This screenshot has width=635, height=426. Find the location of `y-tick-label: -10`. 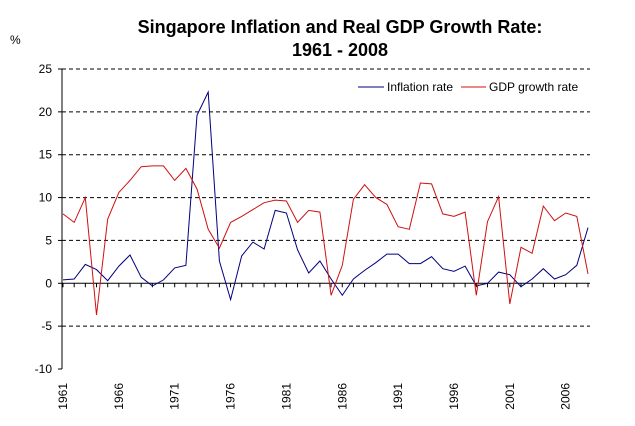

y-tick-label: -10 is located at coordinates (44, 369).